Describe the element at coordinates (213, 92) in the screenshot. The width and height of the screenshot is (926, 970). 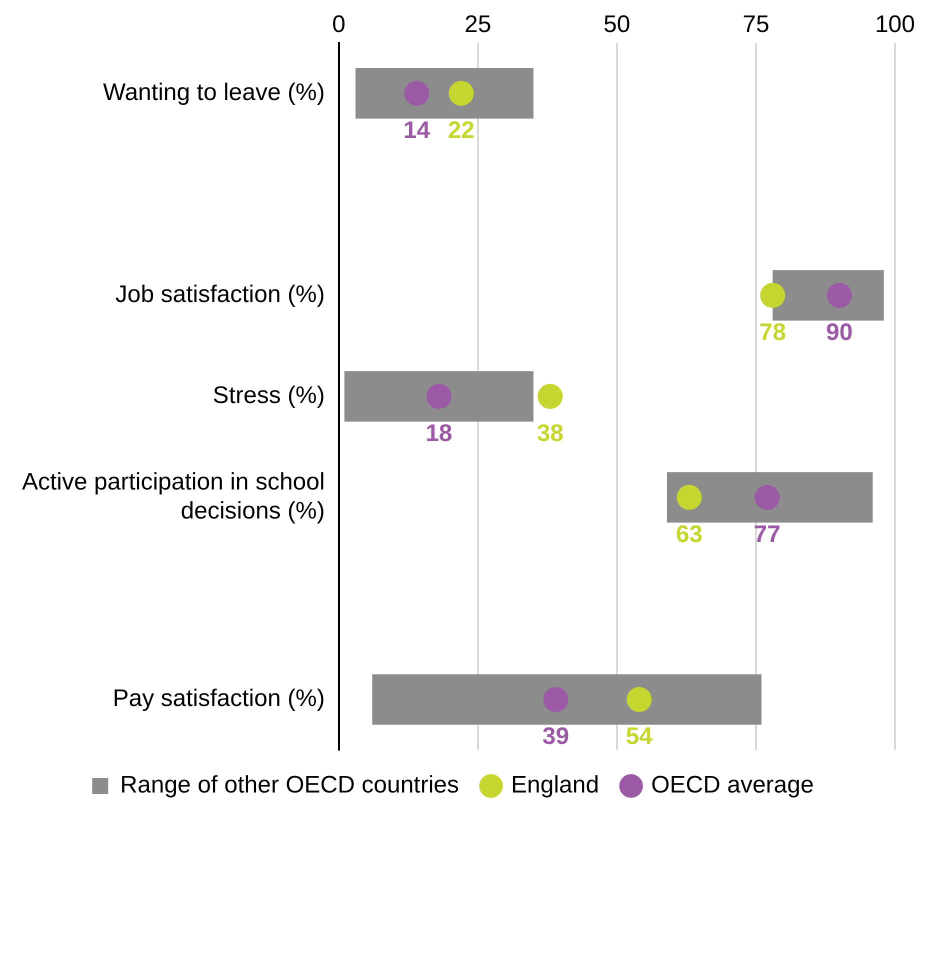
I see `y-tick-label: Wanting to leave (%)` at that location.